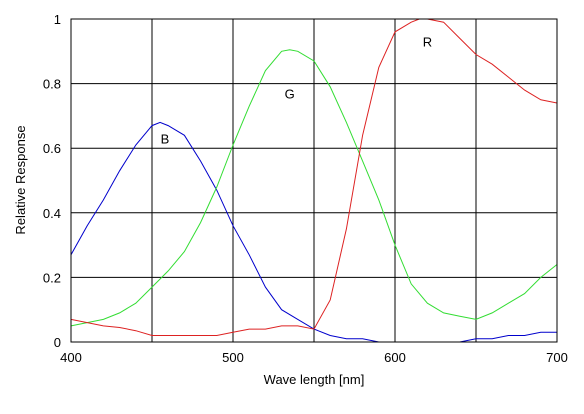 The image size is (584, 414). What do you see at coordinates (296, 91) in the screenshot?
I see `series-labels: B G R` at bounding box center [296, 91].